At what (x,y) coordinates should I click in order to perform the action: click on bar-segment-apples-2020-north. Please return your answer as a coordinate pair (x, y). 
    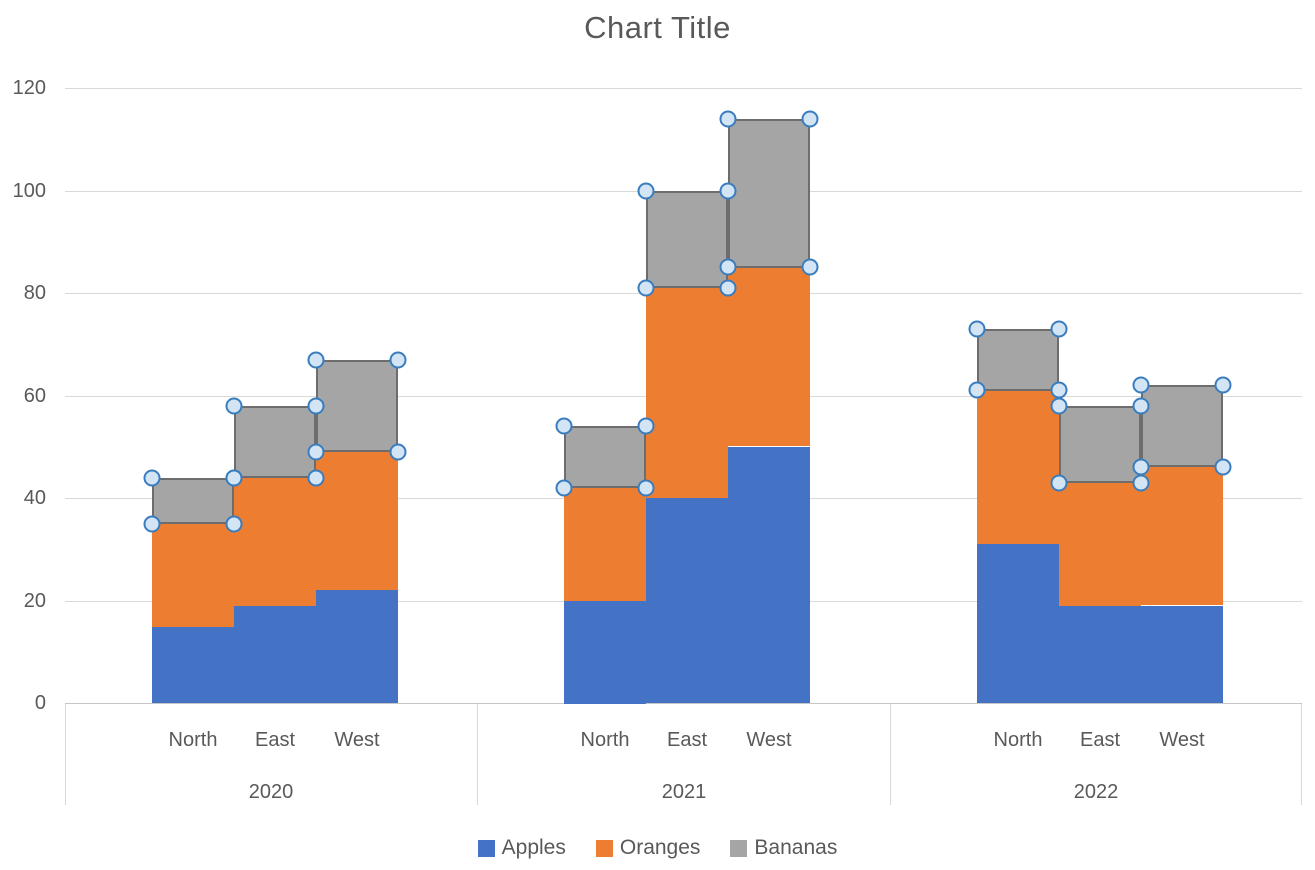
    Looking at the image, I should click on (193, 664).